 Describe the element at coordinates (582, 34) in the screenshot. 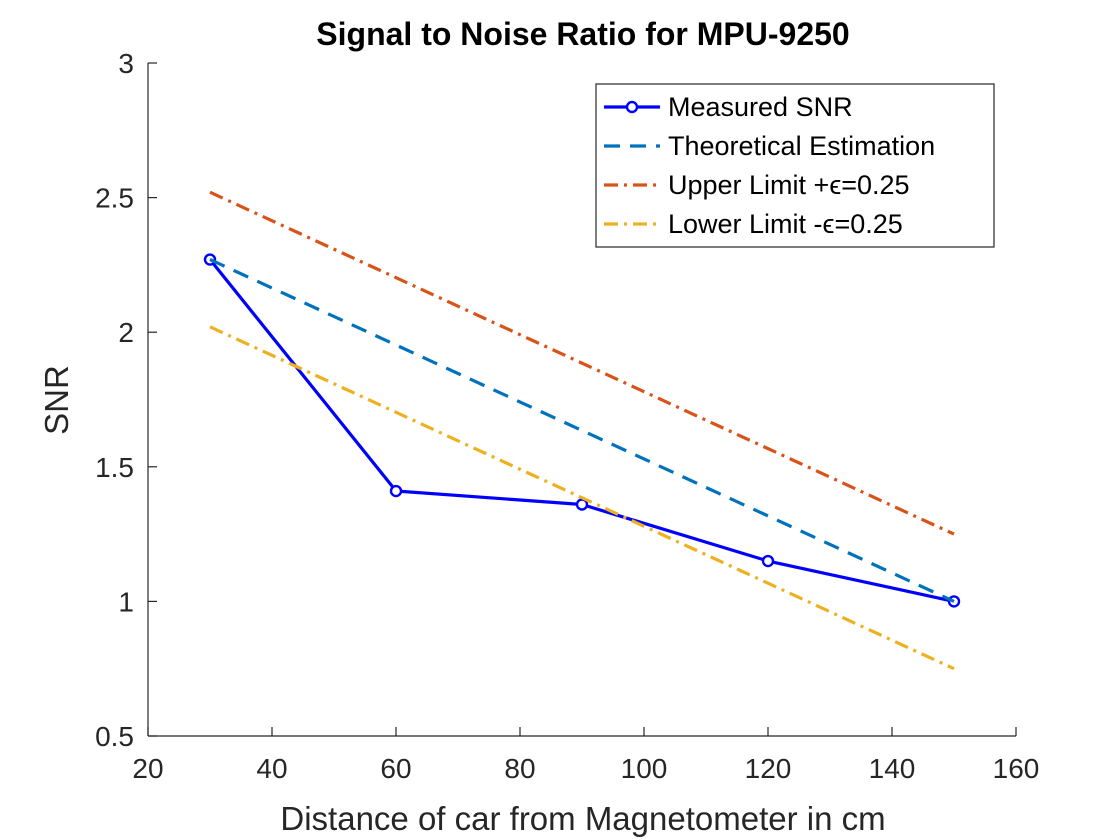

I see `chart-title: Signal to Noise Ratio for MPU-9250` at that location.